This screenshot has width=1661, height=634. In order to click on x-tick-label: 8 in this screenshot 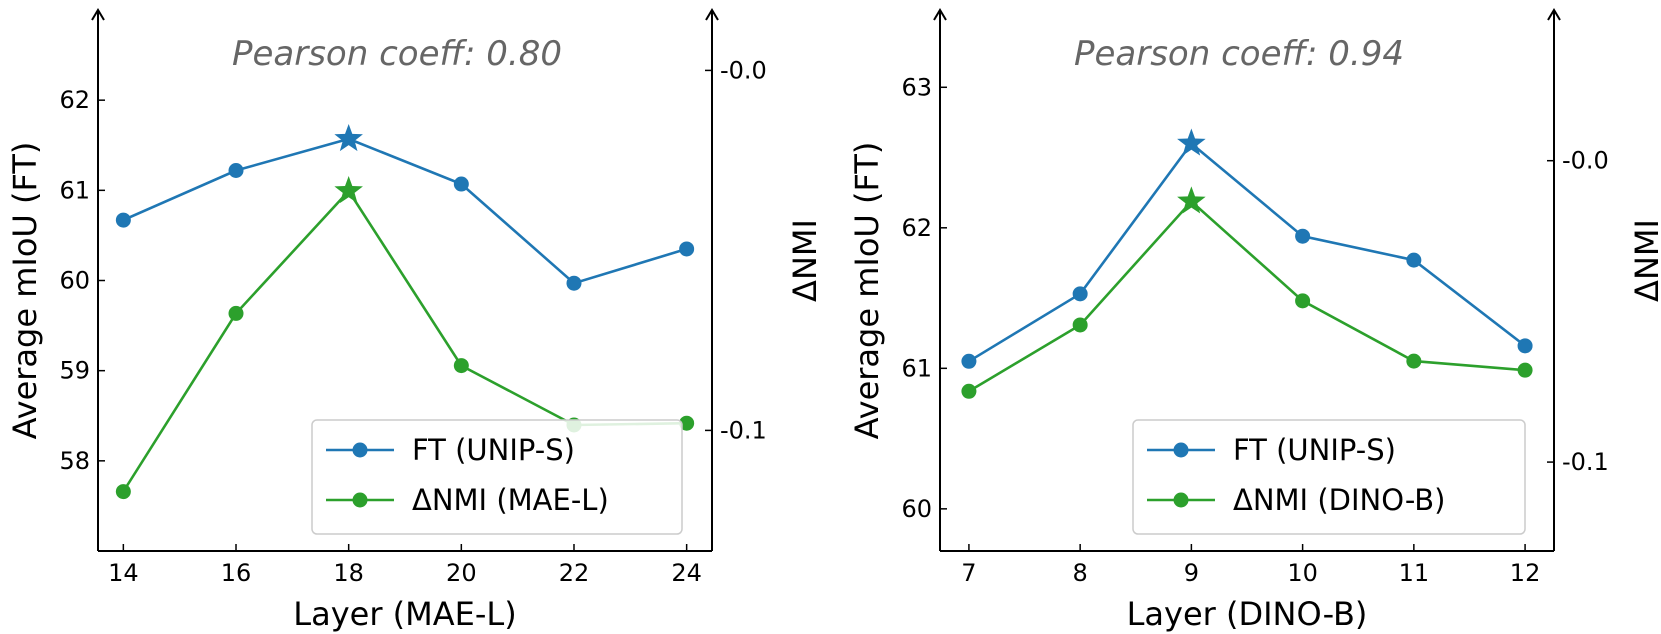, I will do `click(1080, 573)`.